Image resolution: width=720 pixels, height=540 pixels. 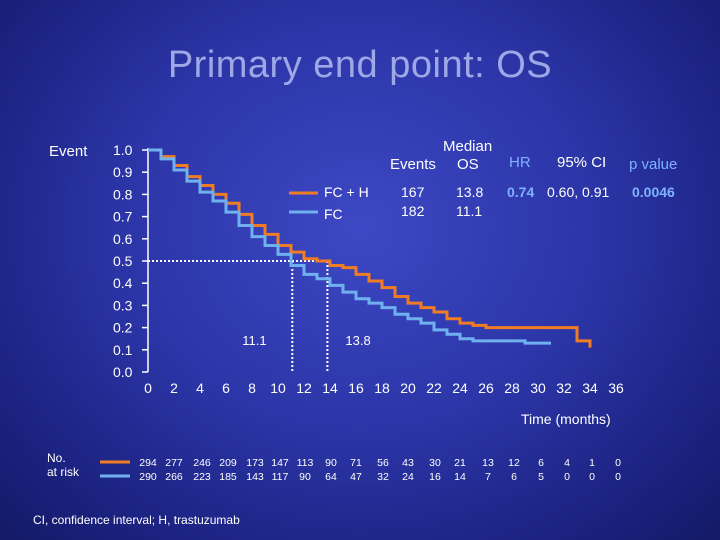 I want to click on risk-value-fch: 209, so click(x=228, y=463).